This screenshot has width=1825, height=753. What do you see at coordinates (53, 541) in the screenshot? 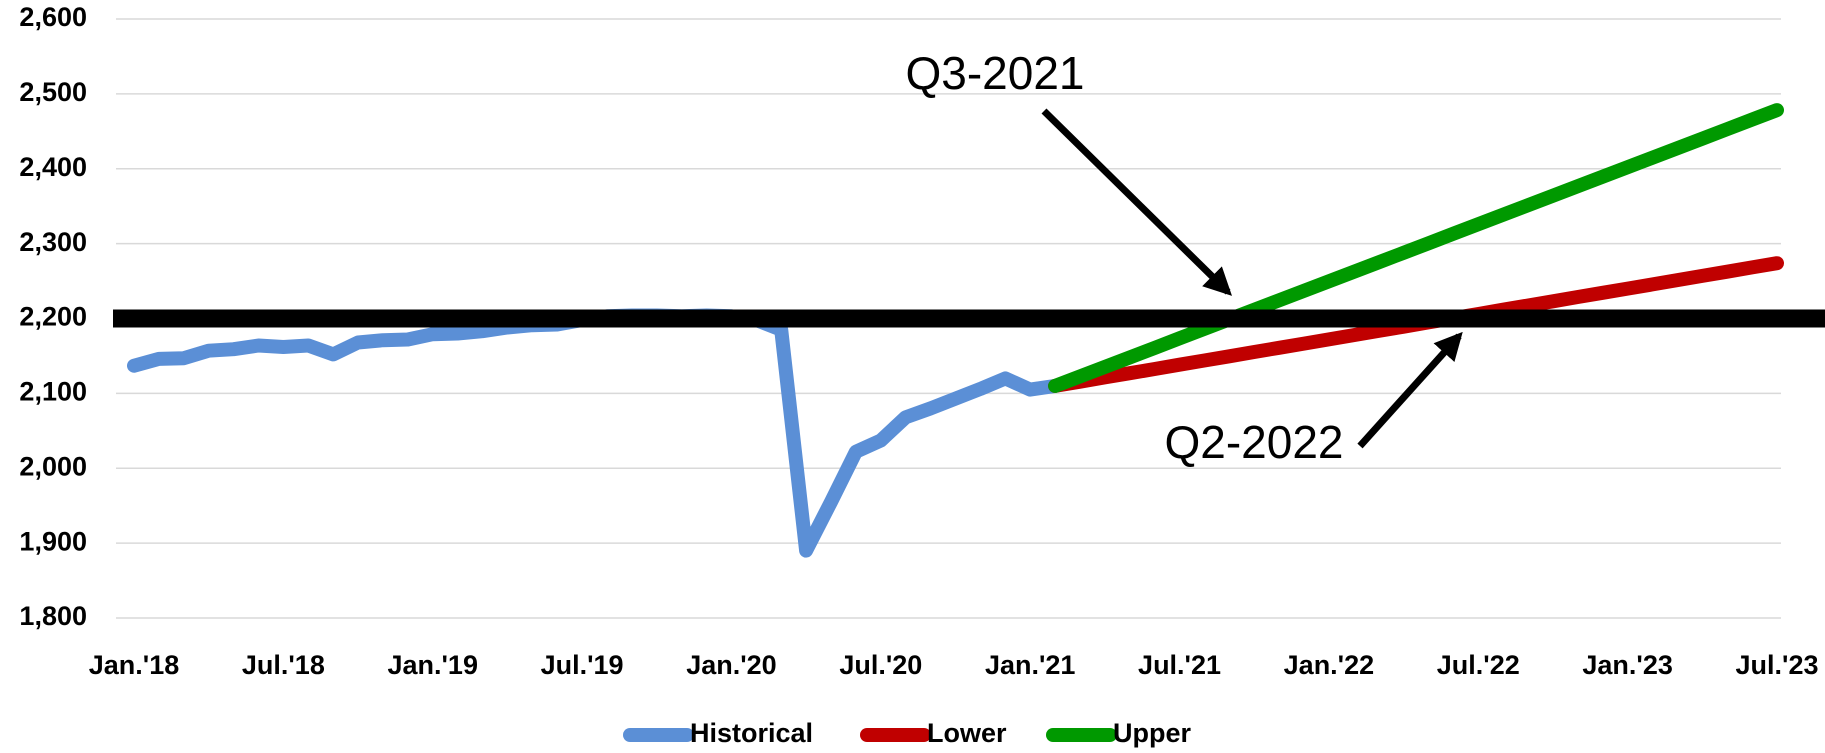
I see `y-tick-label: 1,900` at bounding box center [53, 541].